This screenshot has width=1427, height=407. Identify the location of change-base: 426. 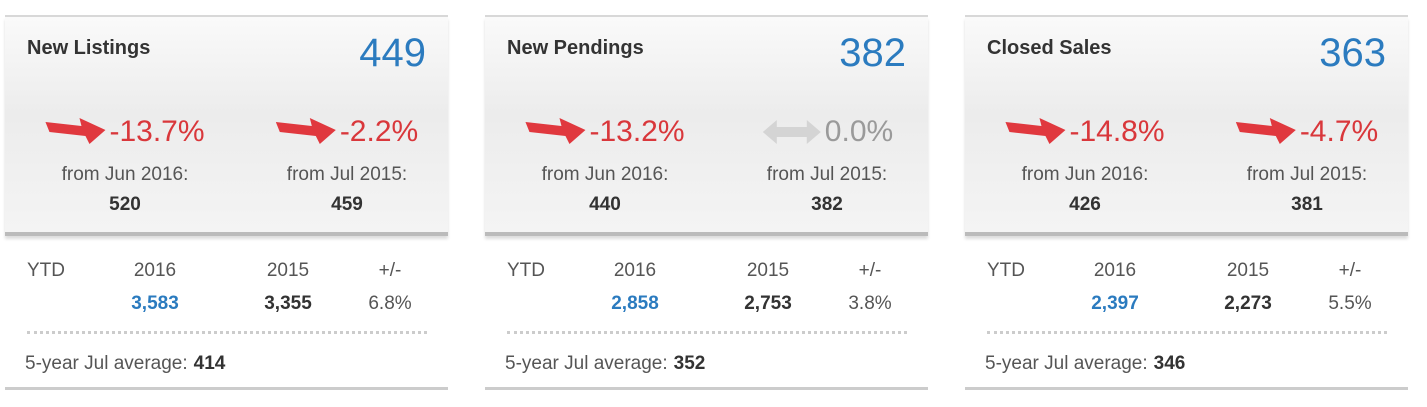
(1085, 204).